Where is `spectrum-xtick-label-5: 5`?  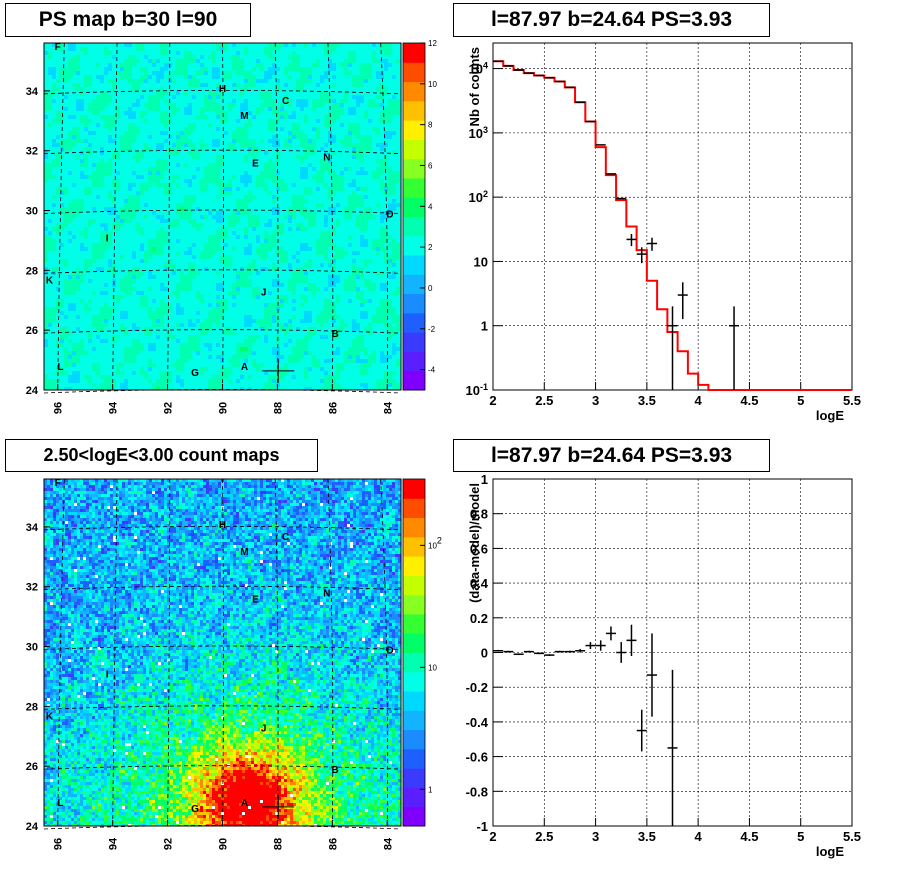 spectrum-xtick-label-5: 5 is located at coordinates (800, 400).